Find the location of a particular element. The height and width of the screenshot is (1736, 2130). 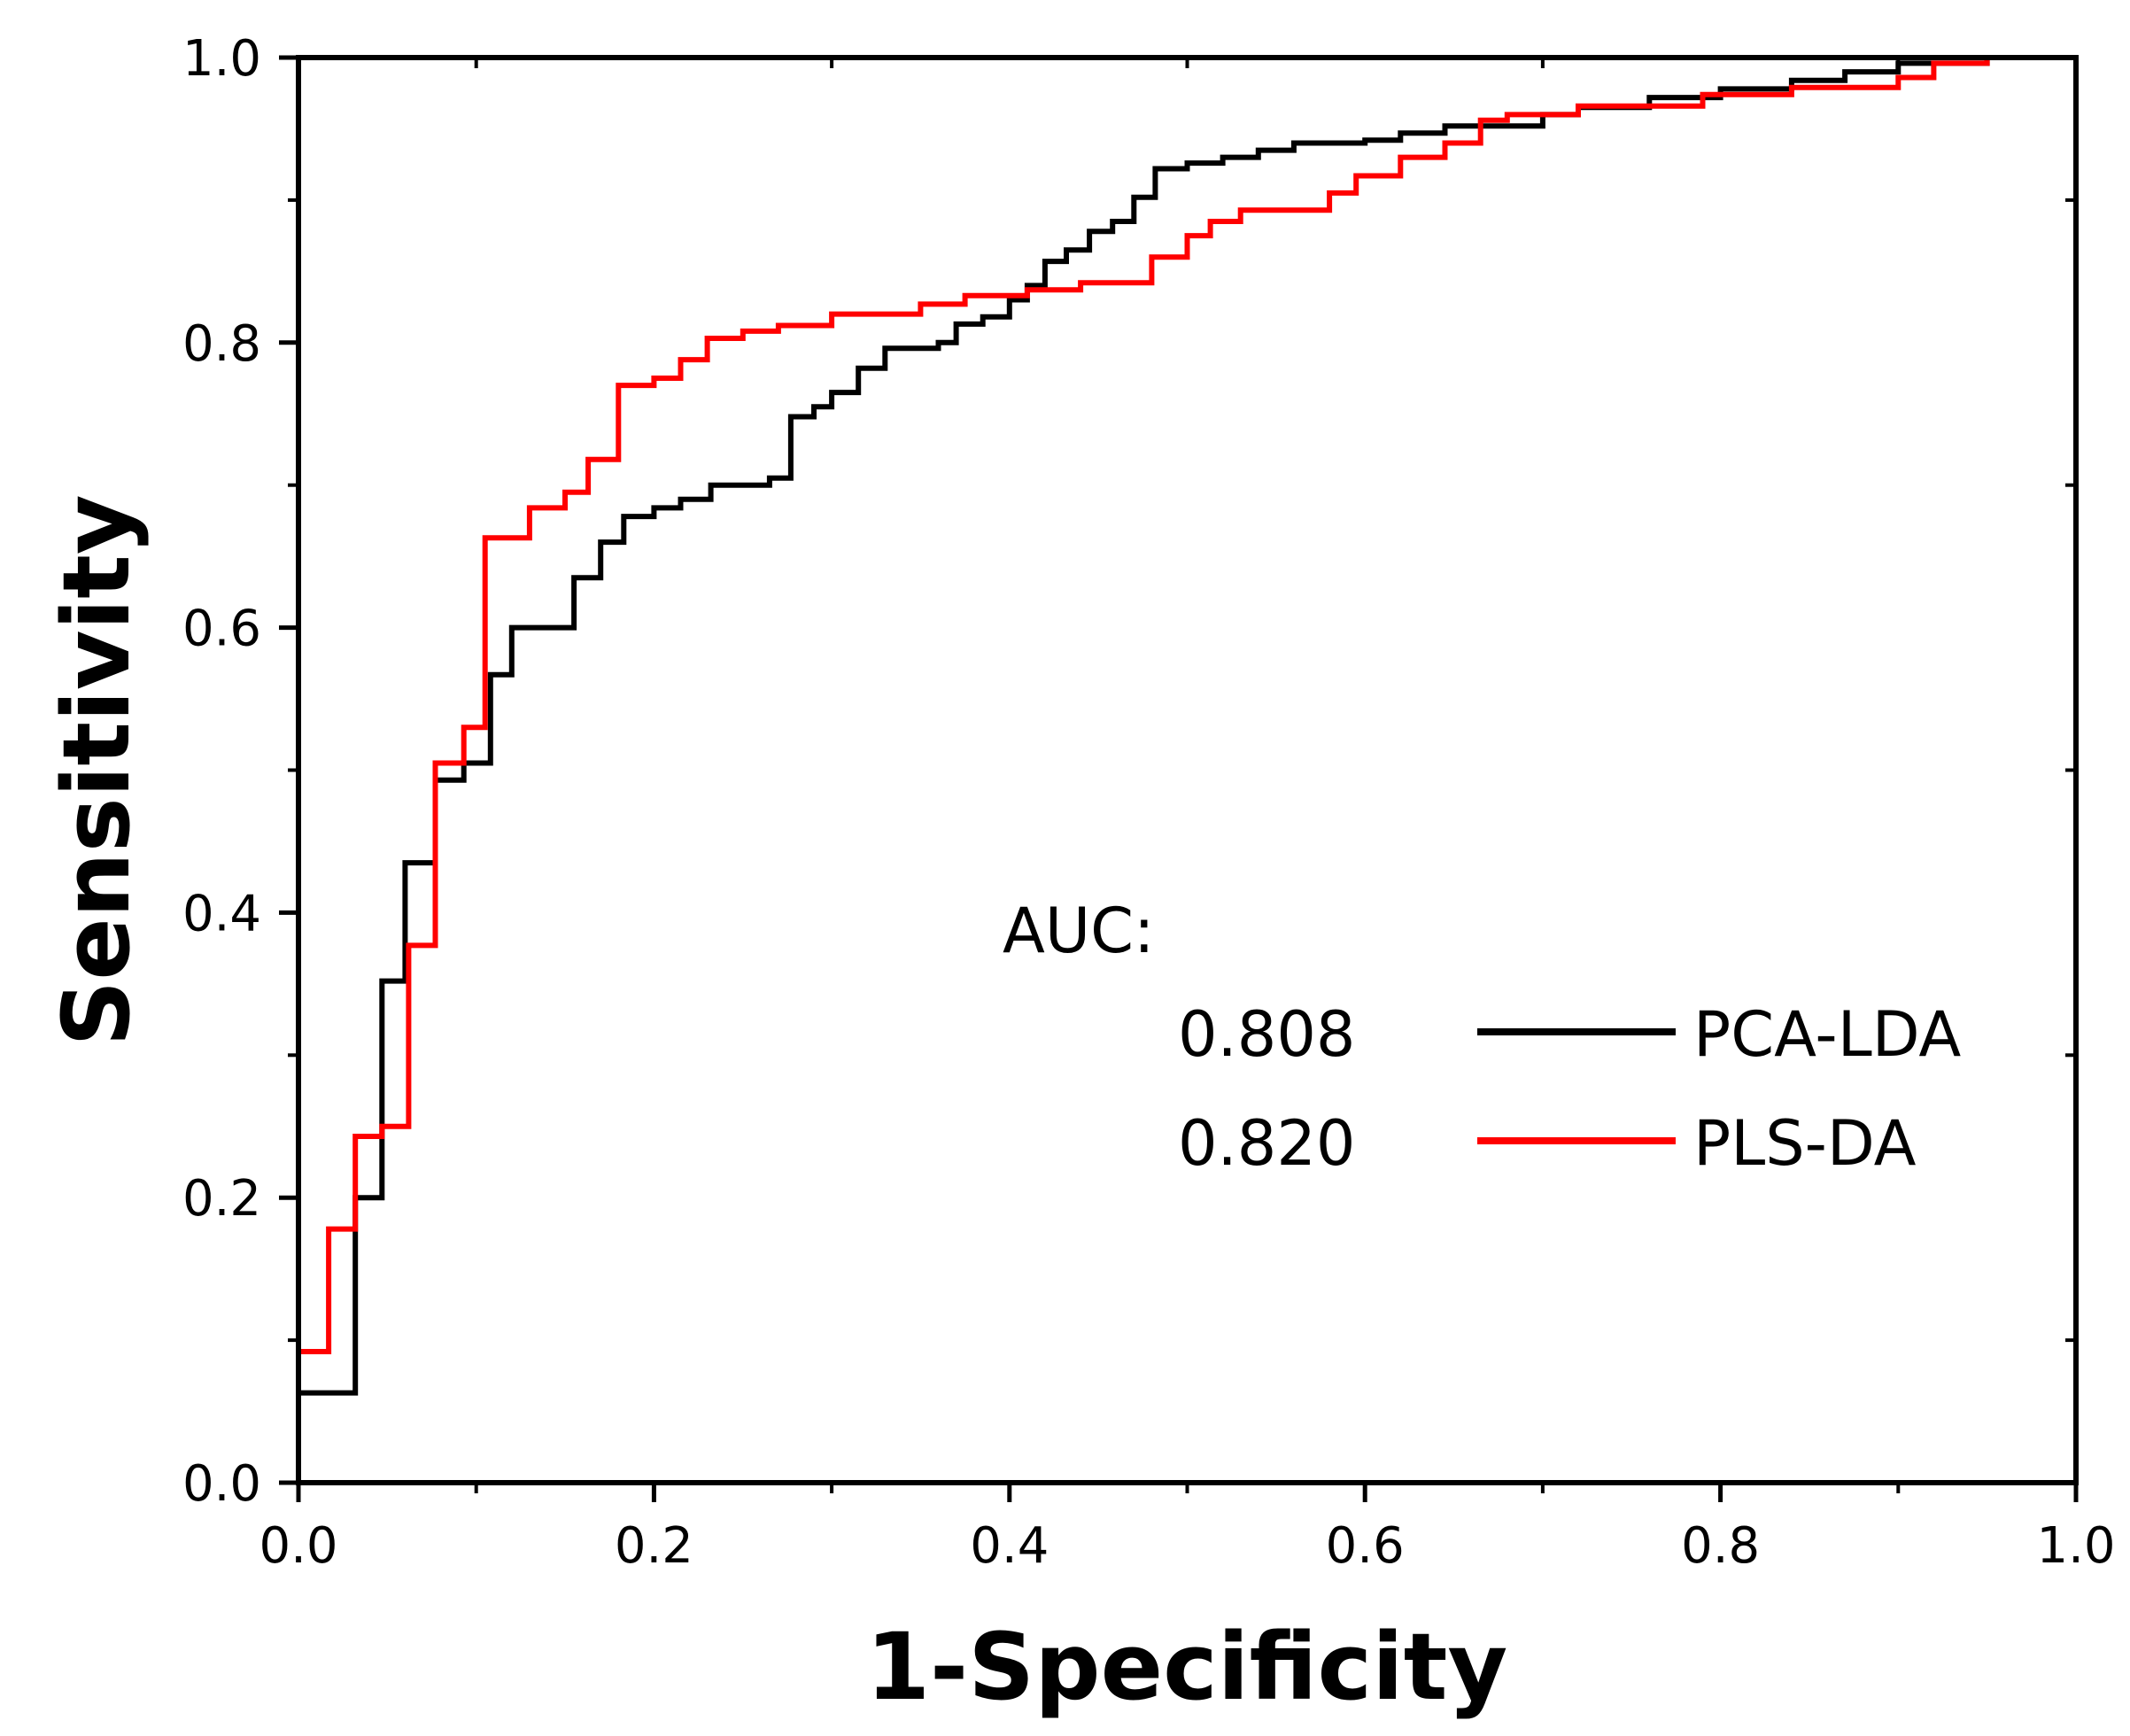

x-tick-label-3: 0.6 is located at coordinates (1365, 1546).